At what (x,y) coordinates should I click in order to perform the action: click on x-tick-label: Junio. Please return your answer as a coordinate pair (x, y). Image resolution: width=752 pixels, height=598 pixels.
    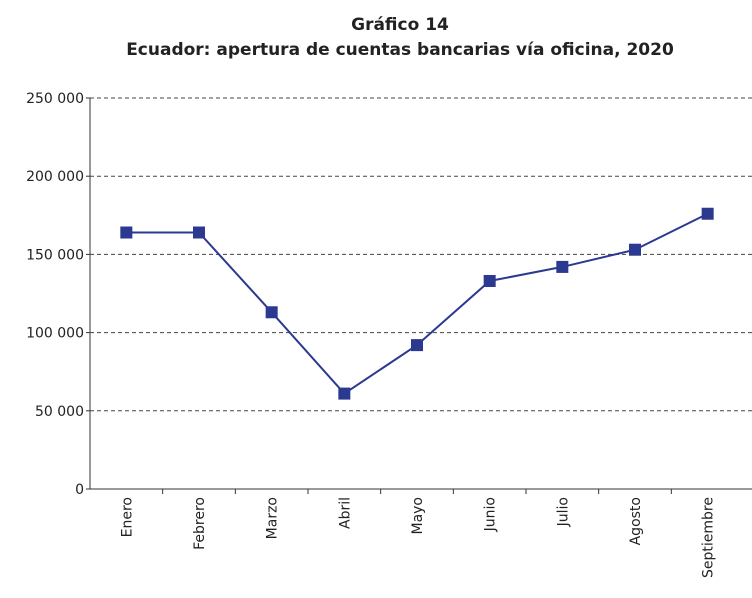
    Looking at the image, I should click on (491, 514).